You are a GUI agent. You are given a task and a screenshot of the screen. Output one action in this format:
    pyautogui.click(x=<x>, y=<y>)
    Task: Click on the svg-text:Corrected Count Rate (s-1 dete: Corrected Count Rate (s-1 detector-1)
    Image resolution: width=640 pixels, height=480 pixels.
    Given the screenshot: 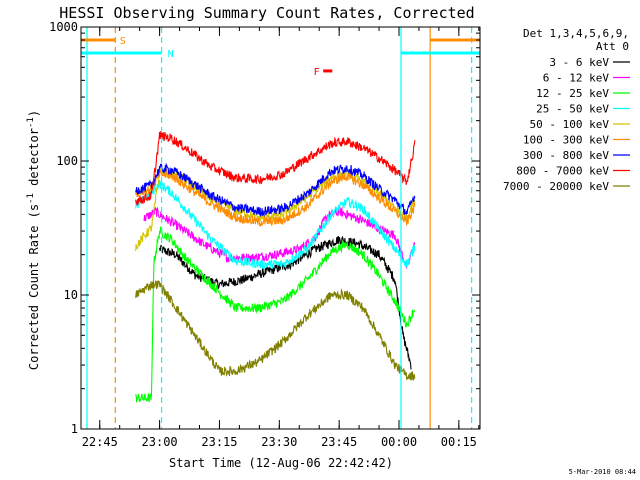 What is the action you would take?
    pyautogui.click(x=33, y=240)
    